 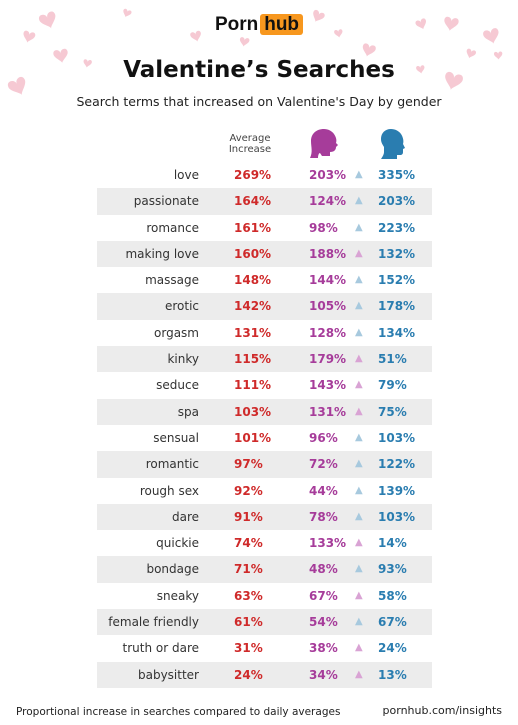 I want to click on row-female-increase: 131%, so click(x=328, y=411).